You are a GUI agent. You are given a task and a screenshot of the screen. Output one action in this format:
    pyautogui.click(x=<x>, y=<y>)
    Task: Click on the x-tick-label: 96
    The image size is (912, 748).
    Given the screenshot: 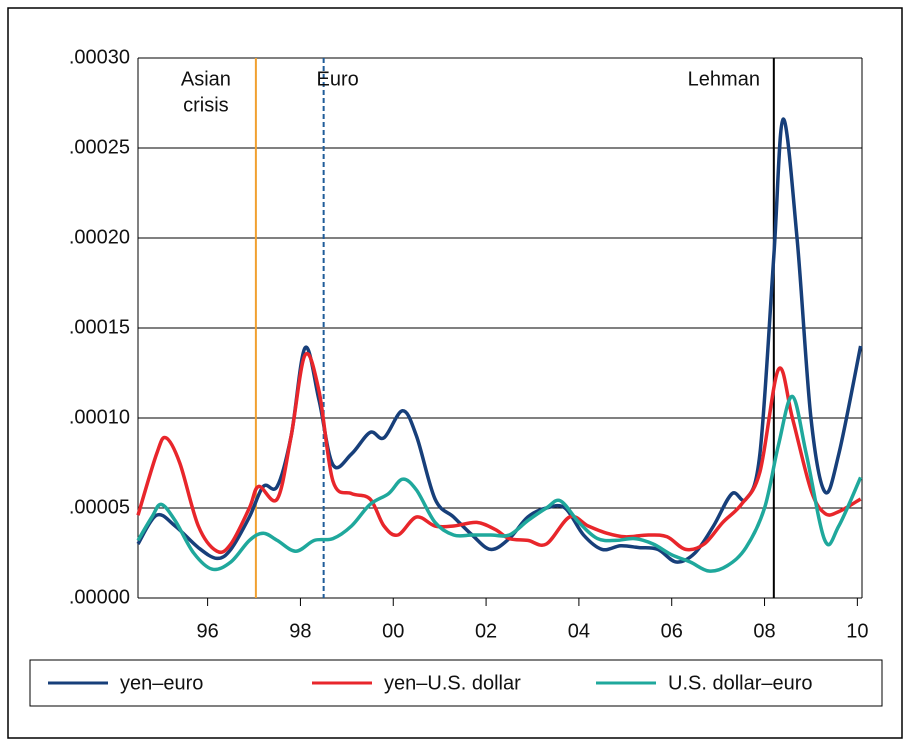 What is the action you would take?
    pyautogui.click(x=207, y=631)
    